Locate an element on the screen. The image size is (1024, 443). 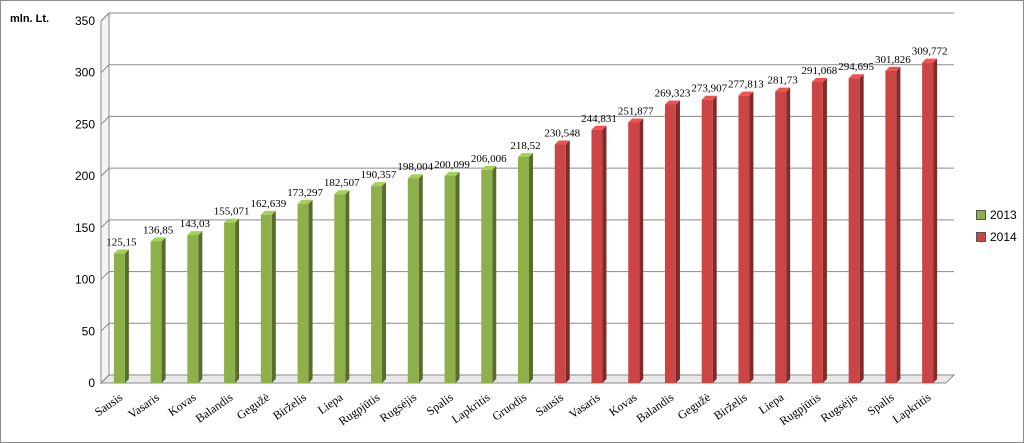
x-tick-label-2014-6: Birželis is located at coordinates (730, 406).